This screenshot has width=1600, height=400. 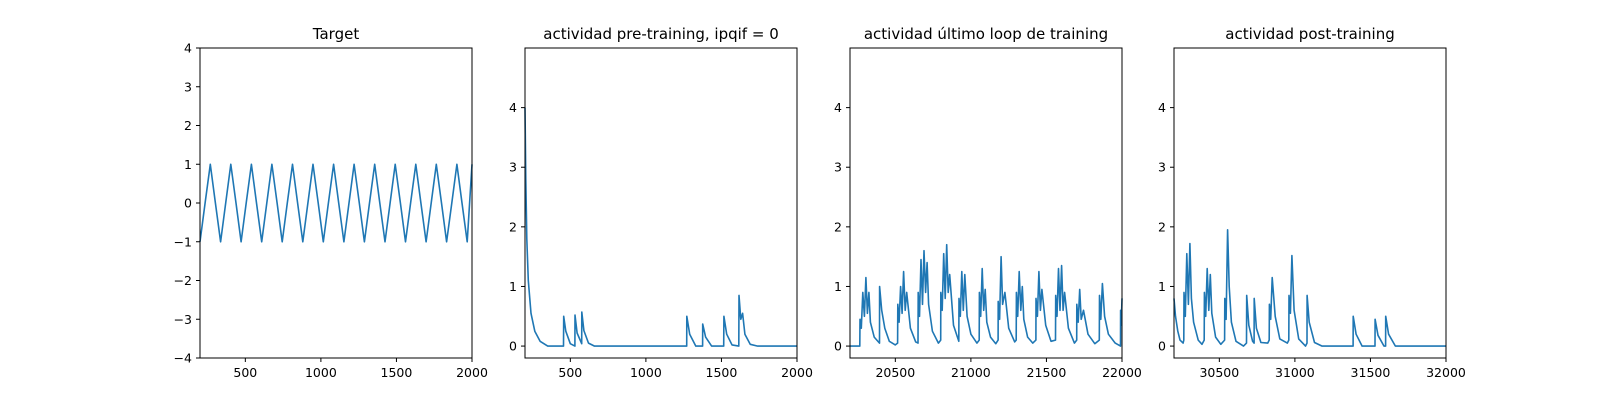 What do you see at coordinates (1047, 372) in the screenshot?
I see `x-tick-label: 21500` at bounding box center [1047, 372].